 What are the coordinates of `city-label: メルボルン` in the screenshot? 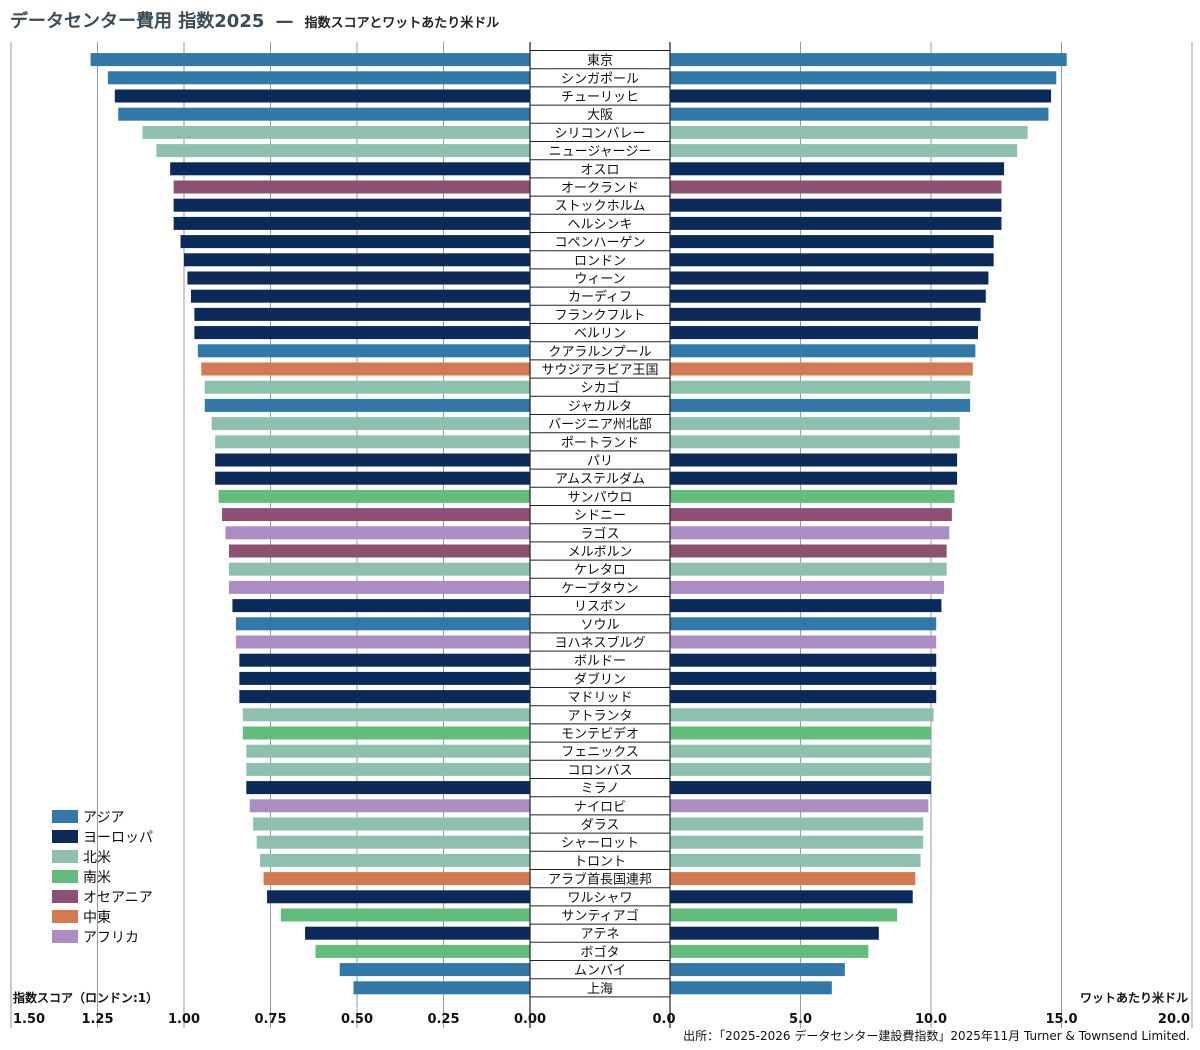 It's located at (600, 552).